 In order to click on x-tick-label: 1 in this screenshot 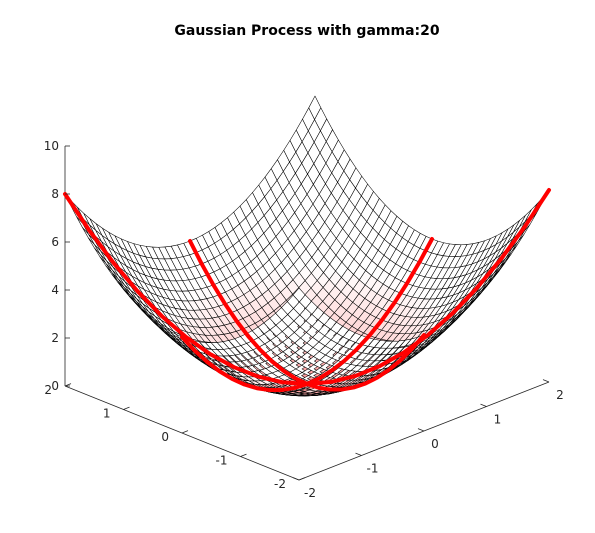, I will do `click(498, 420)`.